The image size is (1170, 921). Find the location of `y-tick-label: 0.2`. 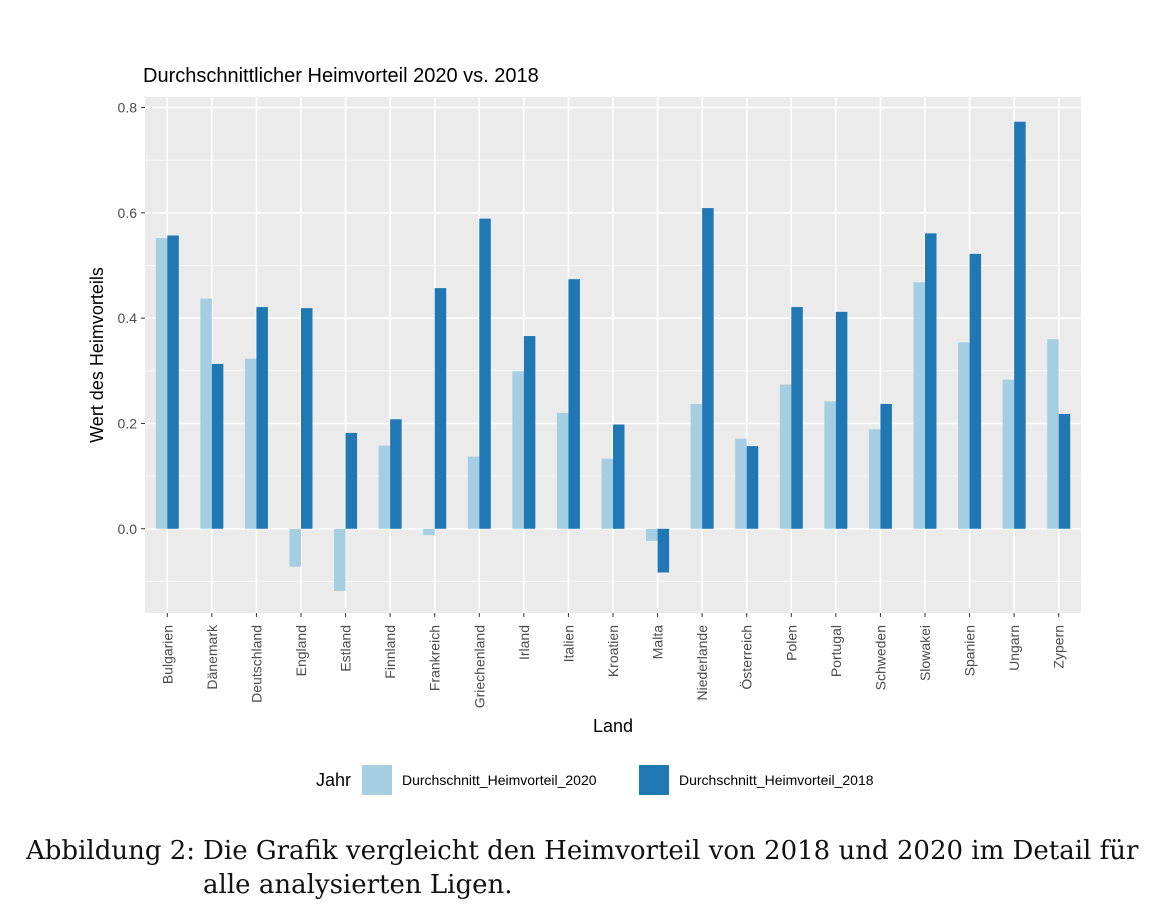

y-tick-label: 0.2 is located at coordinates (128, 423).